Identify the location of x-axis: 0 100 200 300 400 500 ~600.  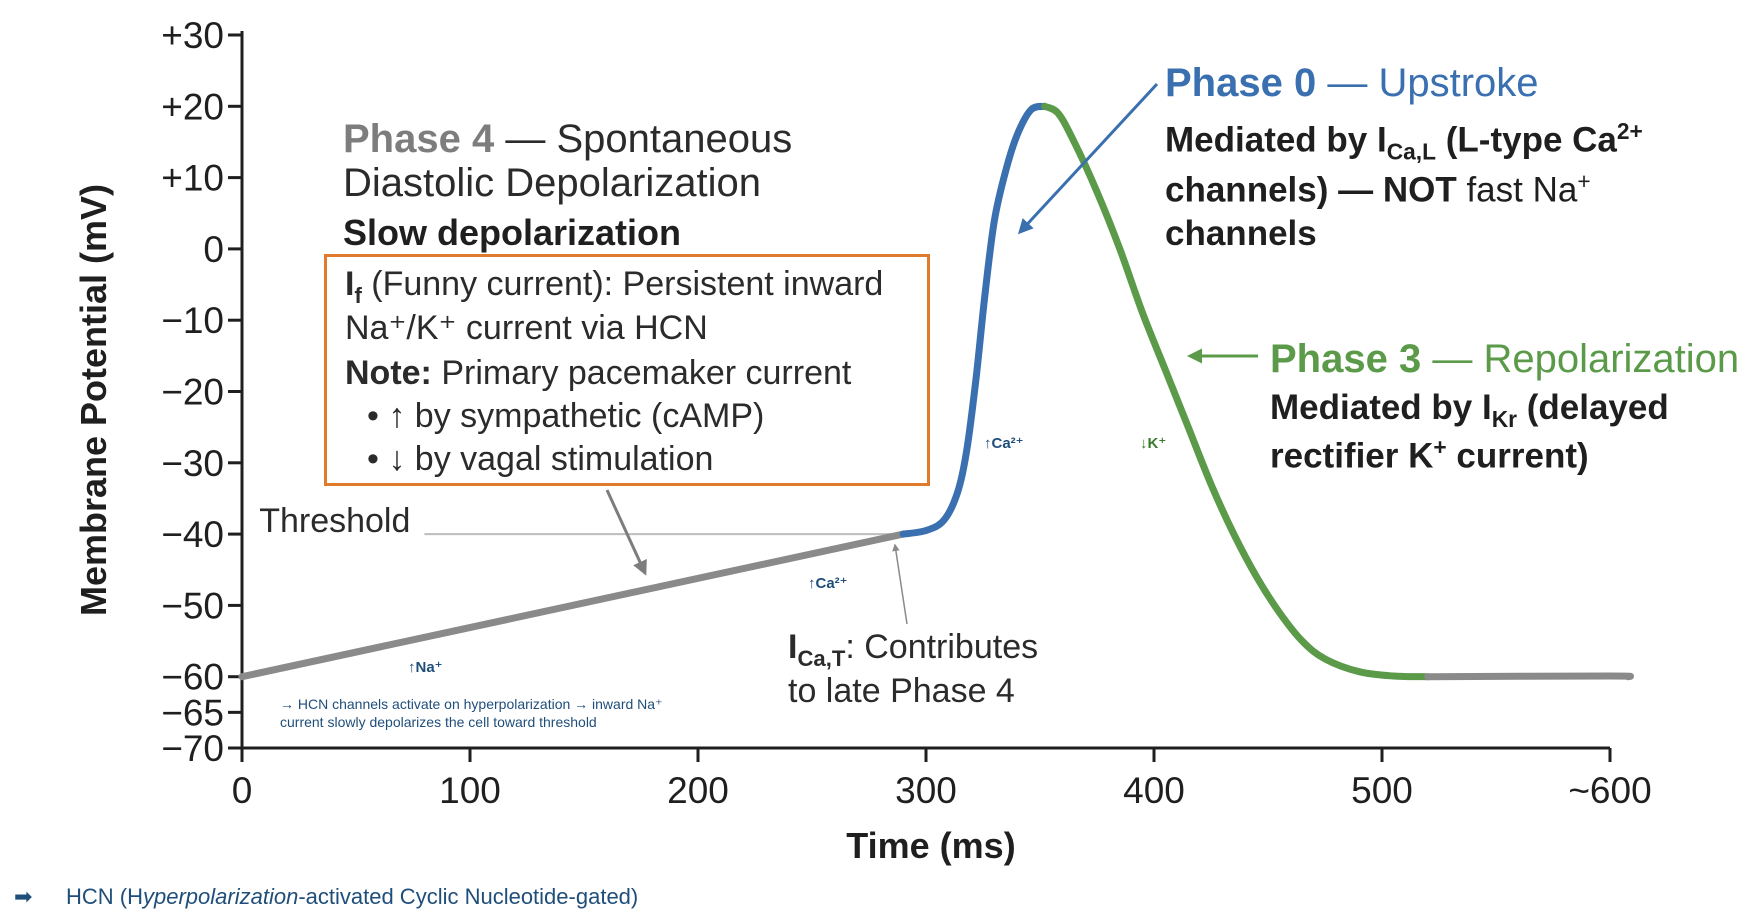
(942, 778).